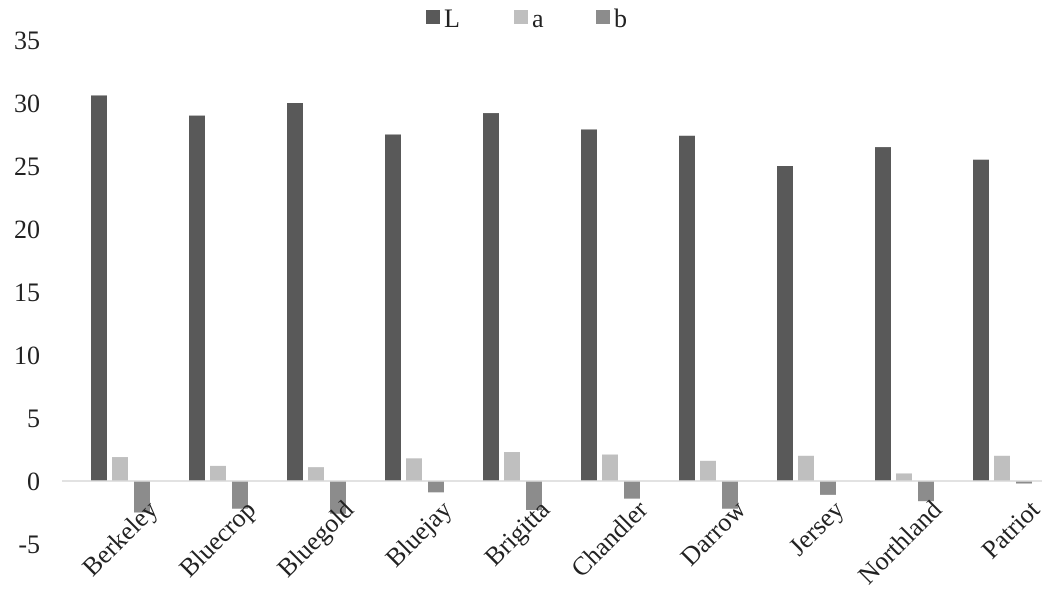 The height and width of the screenshot is (603, 1054). I want to click on bar-b-jersey, so click(828, 488).